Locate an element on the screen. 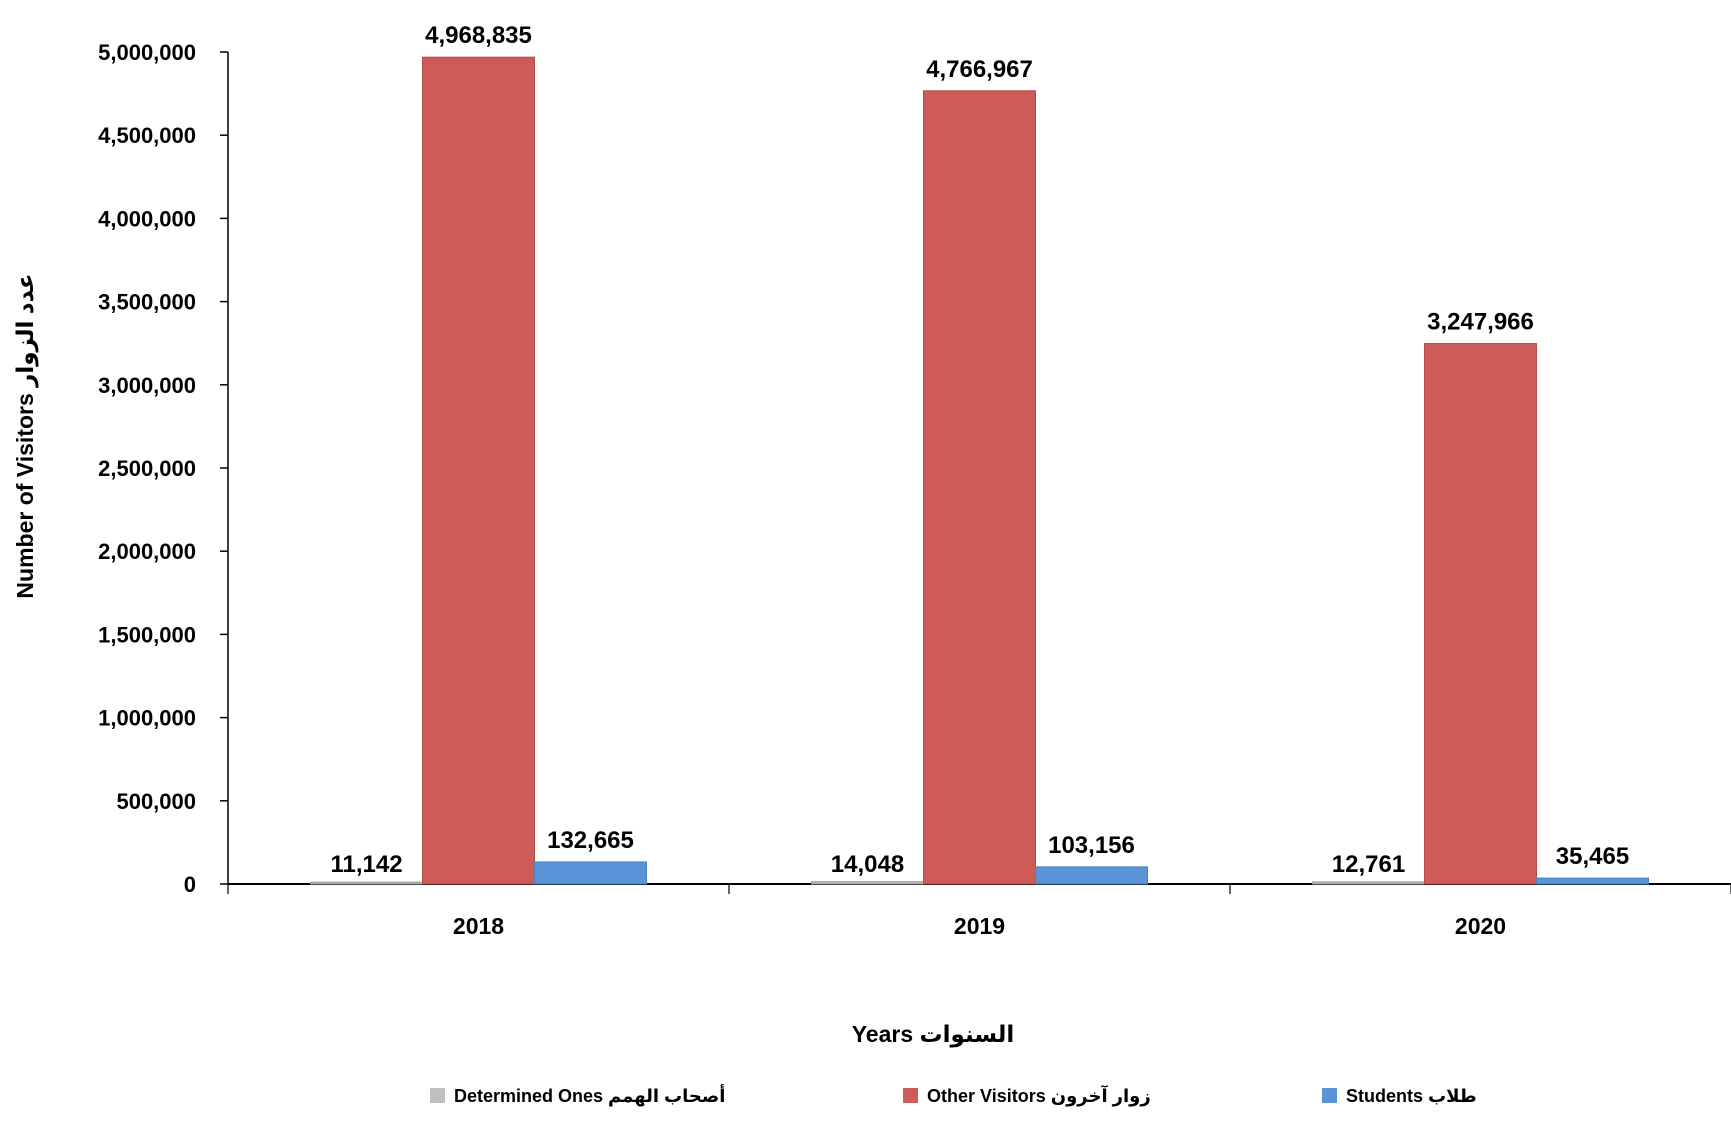 The width and height of the screenshot is (1731, 1122). data-label: 132,665 is located at coordinates (590, 840).